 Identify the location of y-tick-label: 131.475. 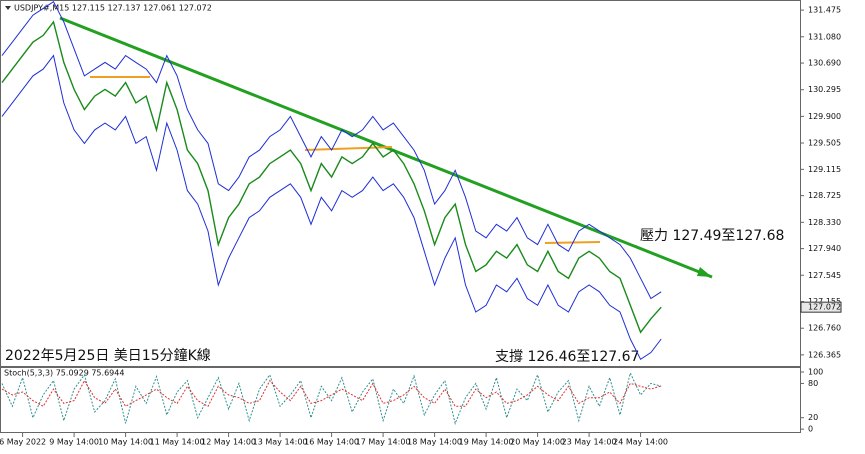
(824, 10).